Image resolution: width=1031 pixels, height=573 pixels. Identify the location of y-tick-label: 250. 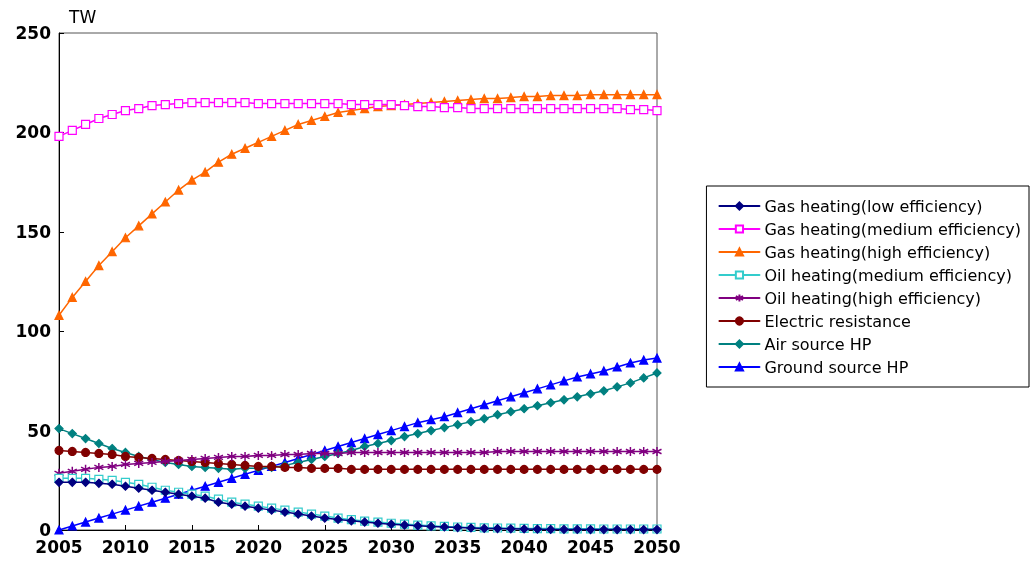
(33, 33).